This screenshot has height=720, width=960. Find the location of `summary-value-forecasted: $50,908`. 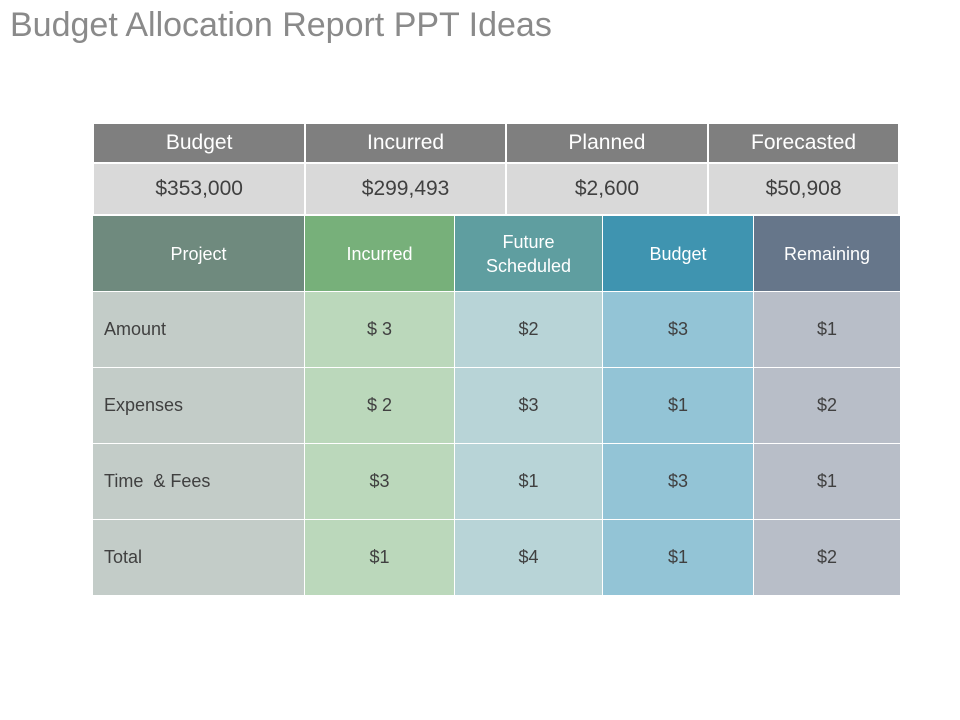

summary-value-forecasted: $50,908 is located at coordinates (803, 189).